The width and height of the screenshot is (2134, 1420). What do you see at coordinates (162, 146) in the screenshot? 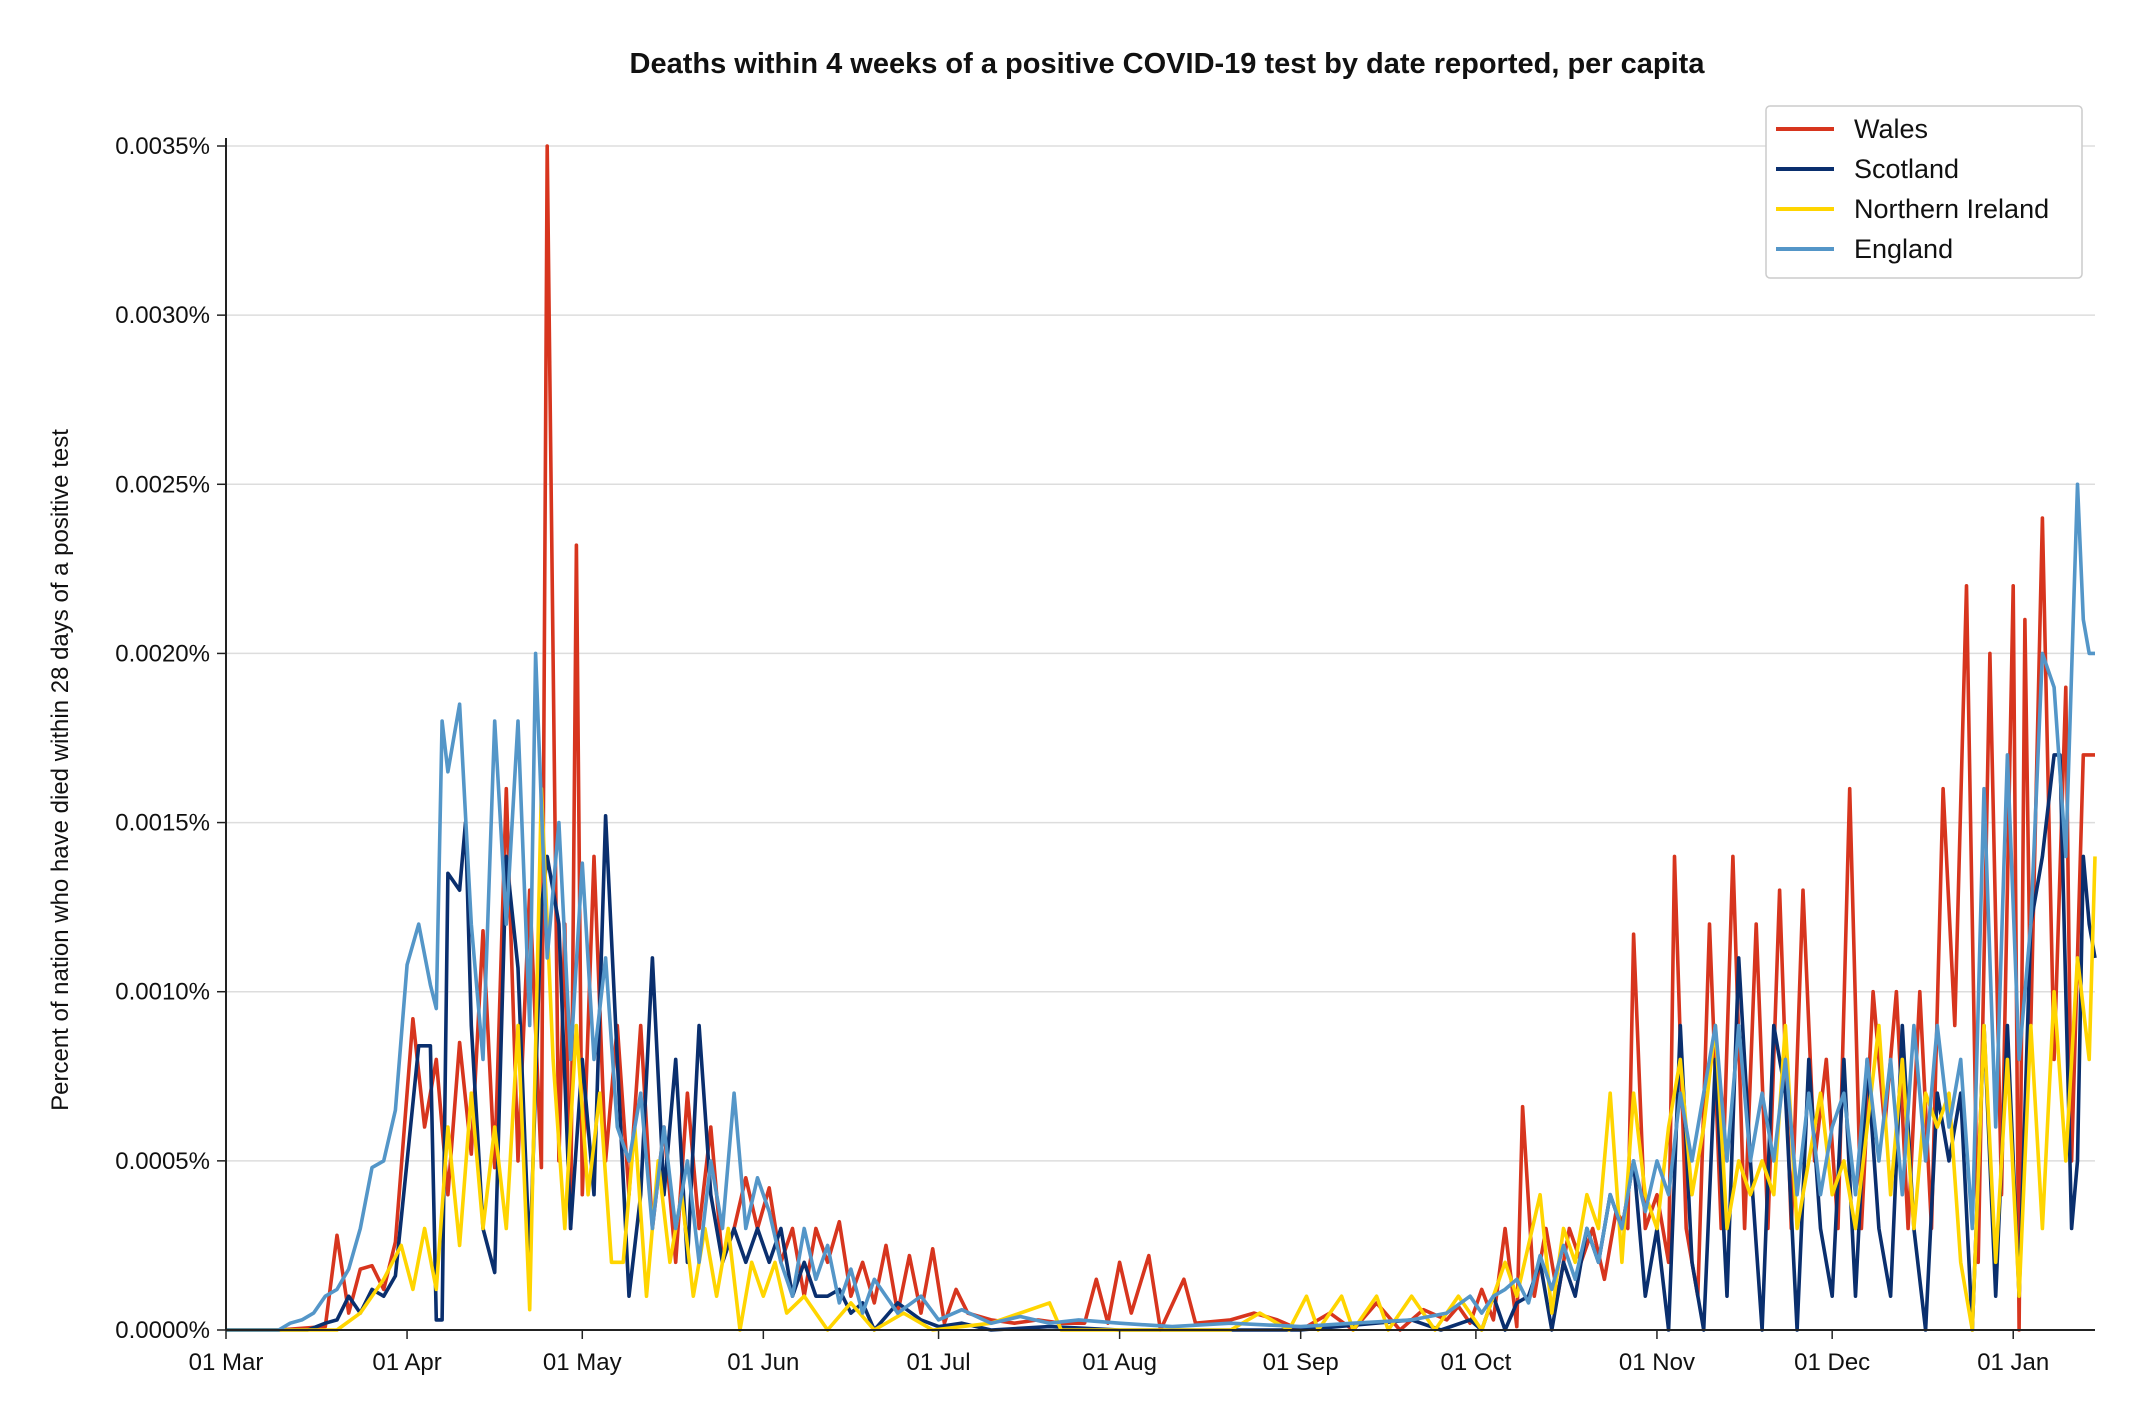
I see `y-tick-label: 0.0035%` at bounding box center [162, 146].